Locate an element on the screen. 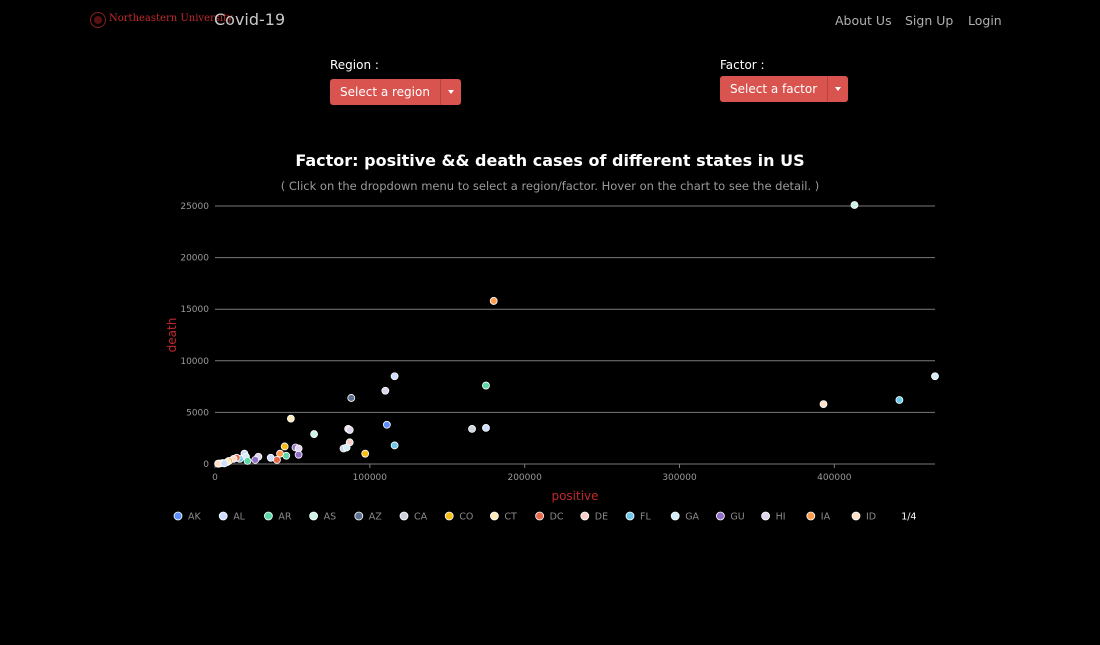 Image resolution: width=1100 pixels, height=645 pixels. legend-label: ID is located at coordinates (871, 517).